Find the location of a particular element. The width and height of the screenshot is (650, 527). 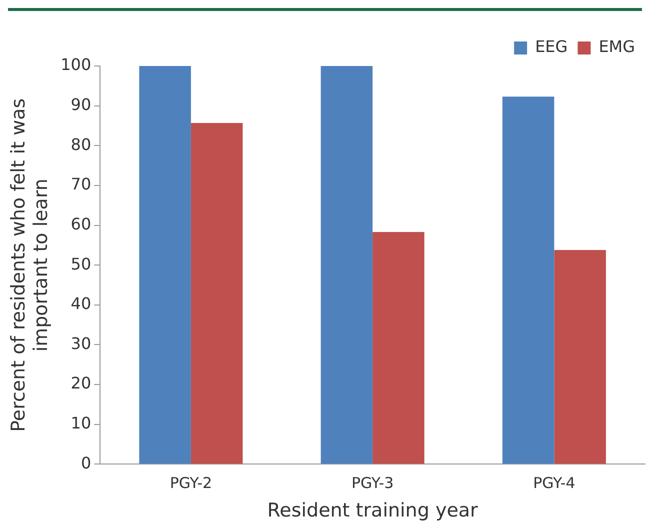

y-tick-label: 70 is located at coordinates (81, 184).